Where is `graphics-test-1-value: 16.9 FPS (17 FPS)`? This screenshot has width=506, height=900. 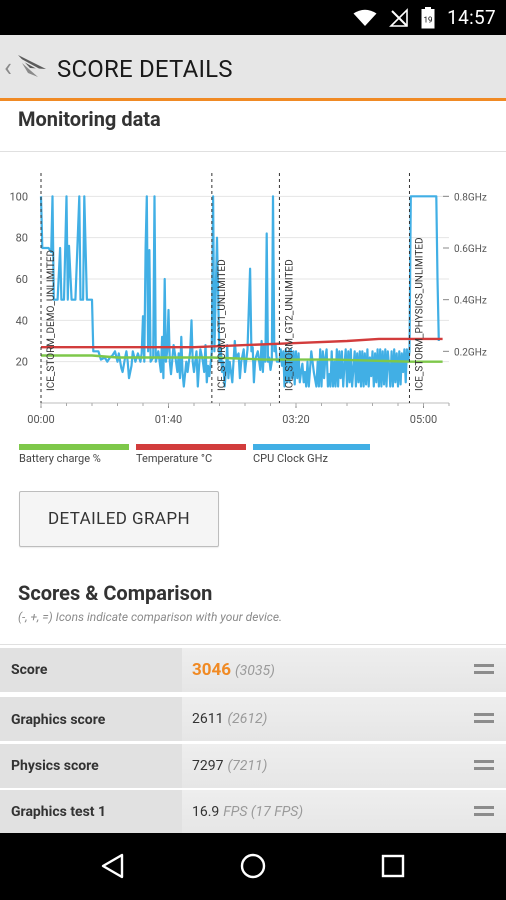 graphics-test-1-value: 16.9 FPS (17 FPS) is located at coordinates (247, 812).